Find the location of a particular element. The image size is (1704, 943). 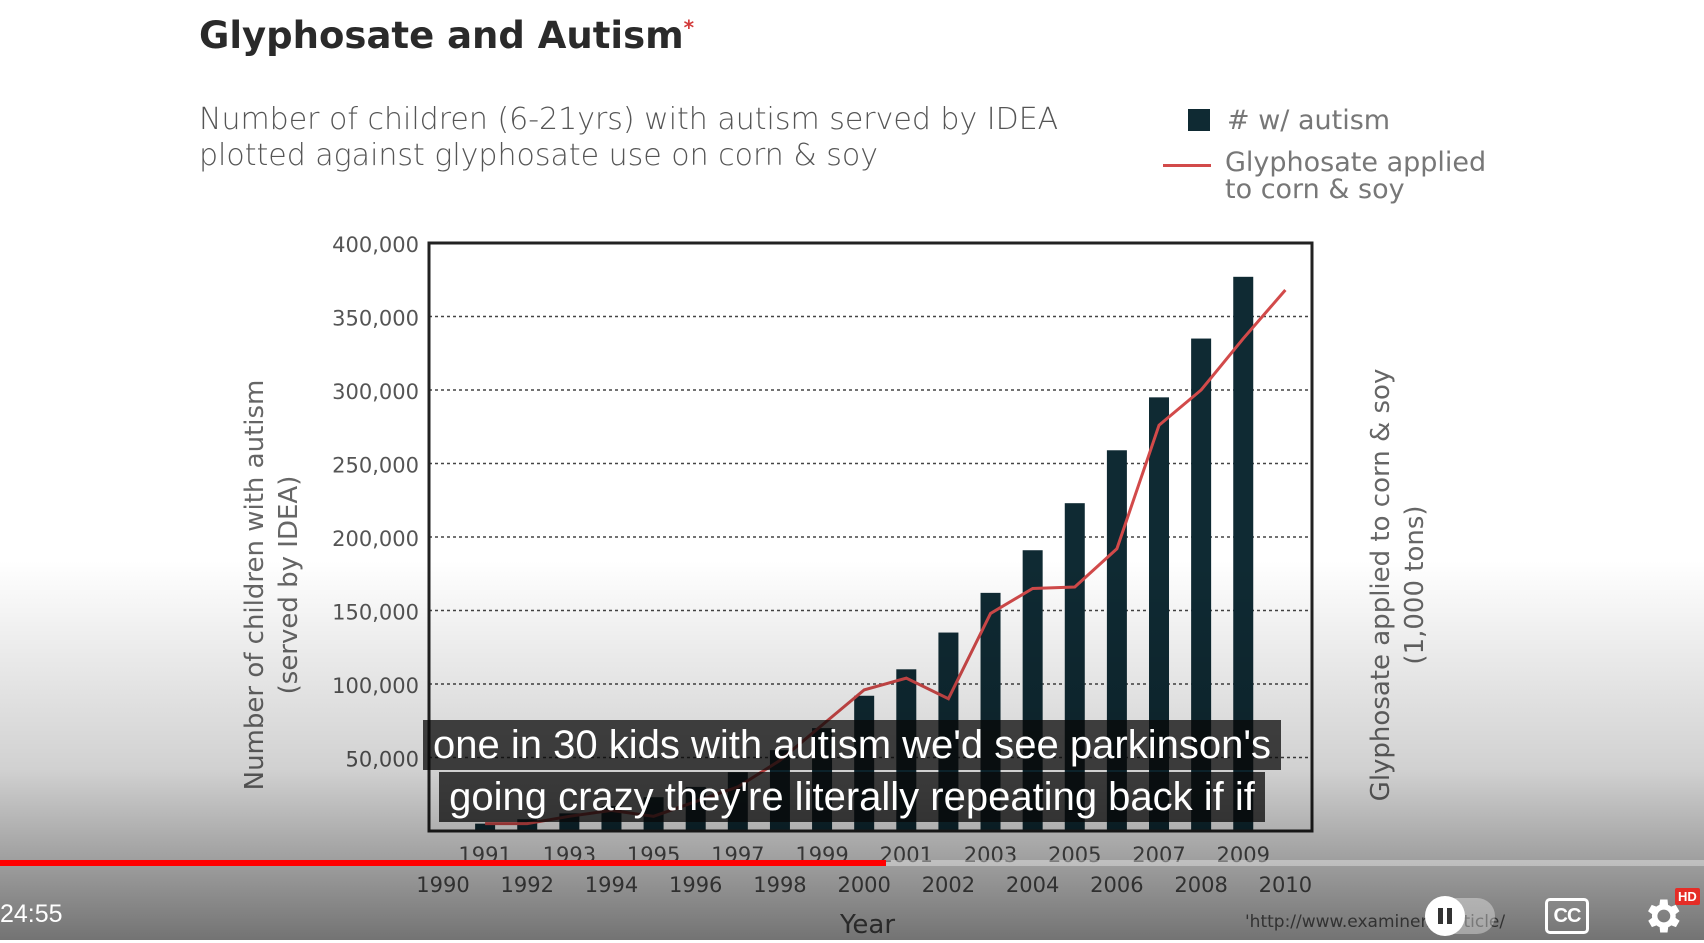

captions-label: CC is located at coordinates (1567, 915).